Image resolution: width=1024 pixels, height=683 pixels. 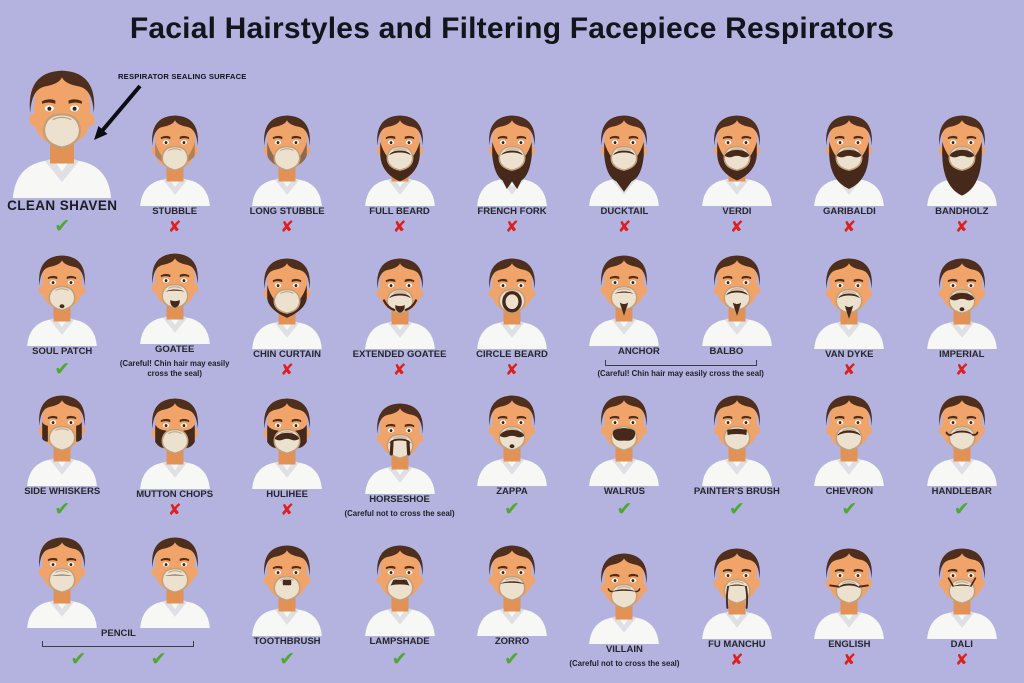 I want to click on caution-note: (Careful not to cross the seal), so click(x=399, y=513).